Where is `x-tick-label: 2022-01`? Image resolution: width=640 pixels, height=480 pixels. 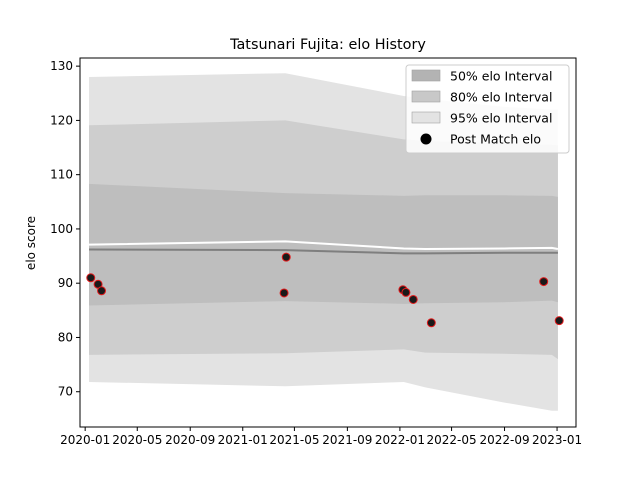
x-tick-label: 2022-01 is located at coordinates (400, 440).